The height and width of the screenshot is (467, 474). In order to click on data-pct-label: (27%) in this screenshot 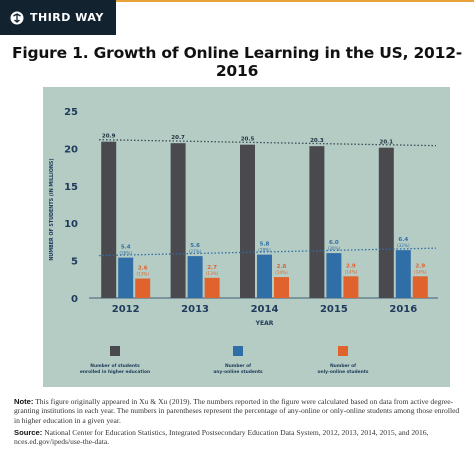, I will do `click(195, 251)`.